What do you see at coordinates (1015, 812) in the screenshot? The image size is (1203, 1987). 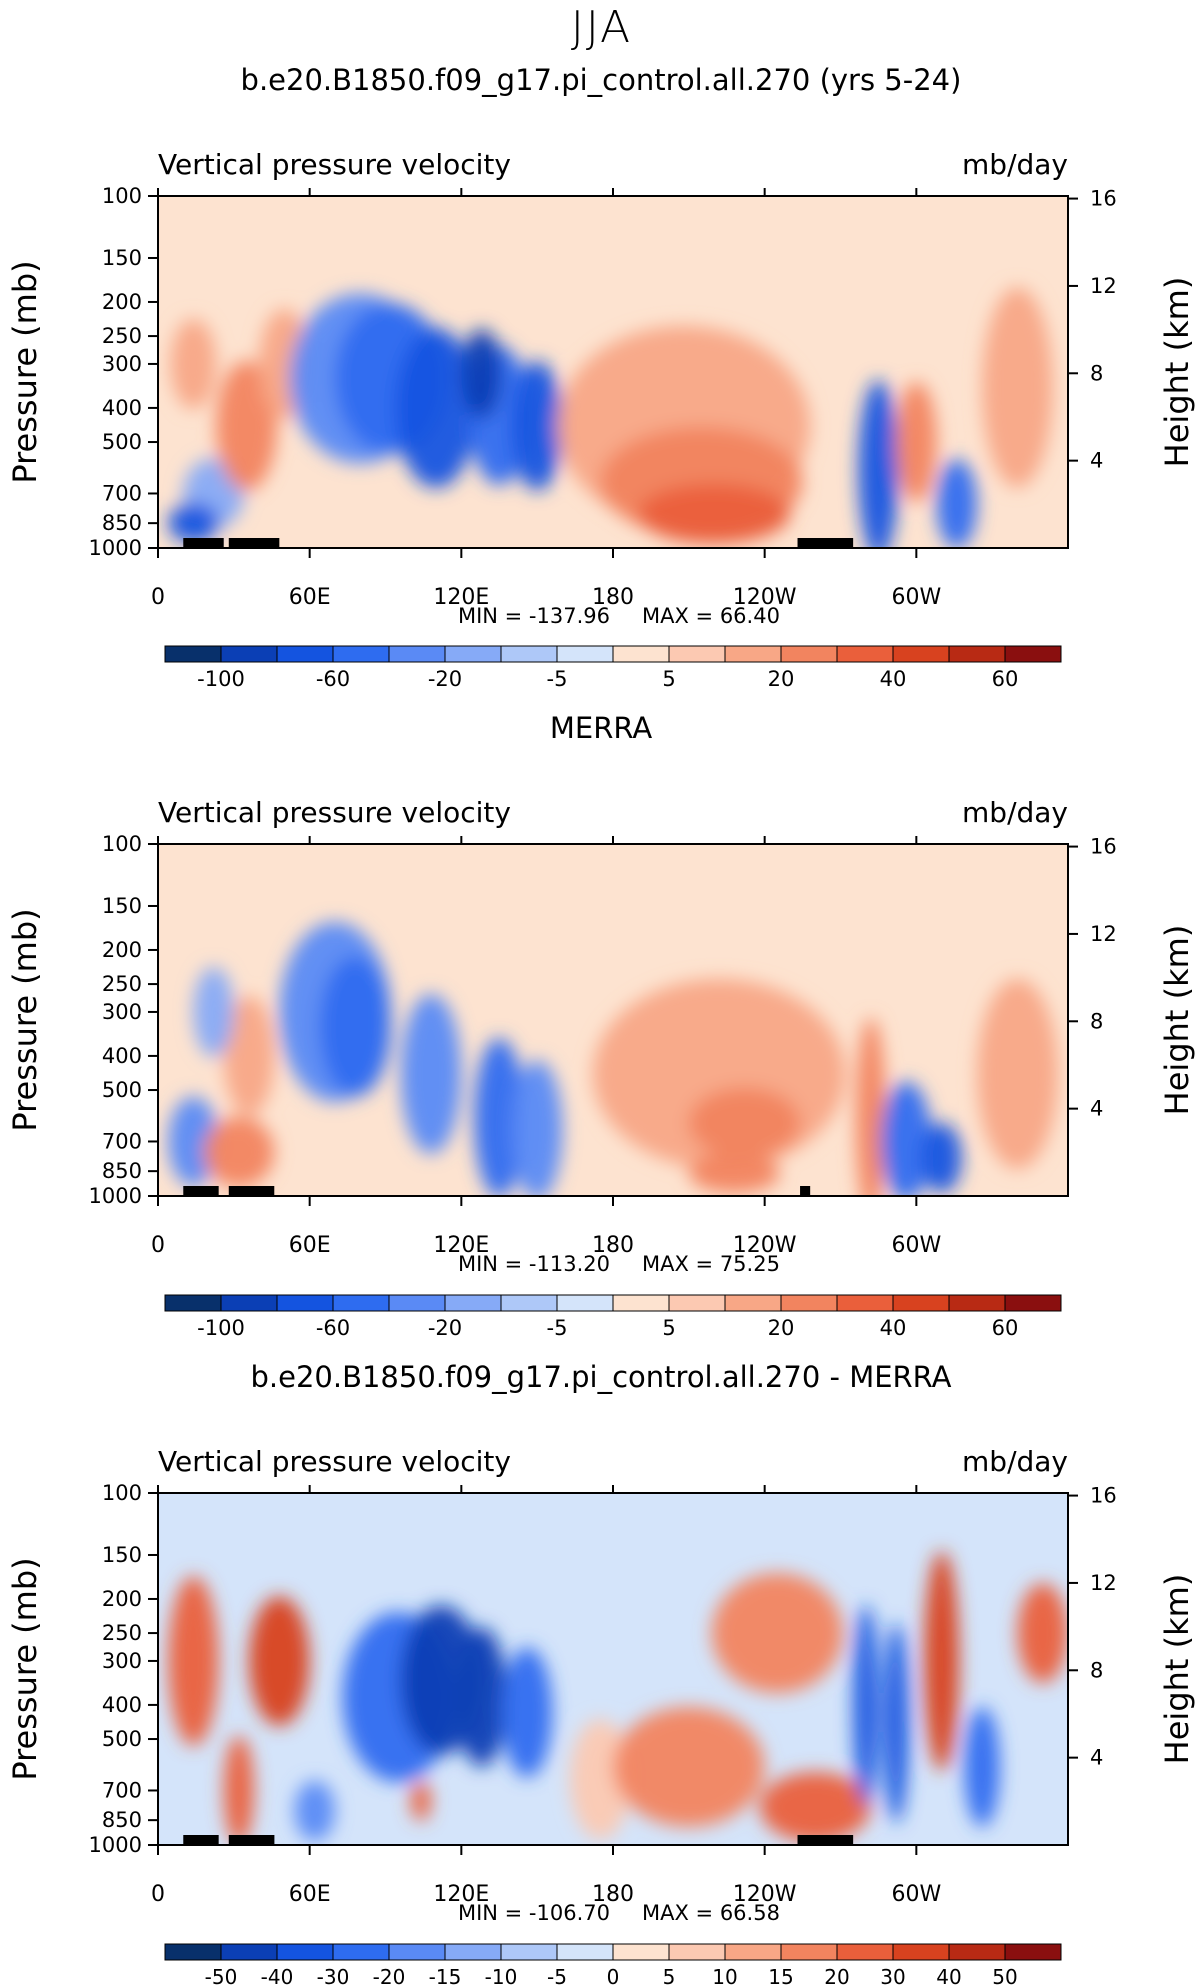 I see `units-label: mb/day` at bounding box center [1015, 812].